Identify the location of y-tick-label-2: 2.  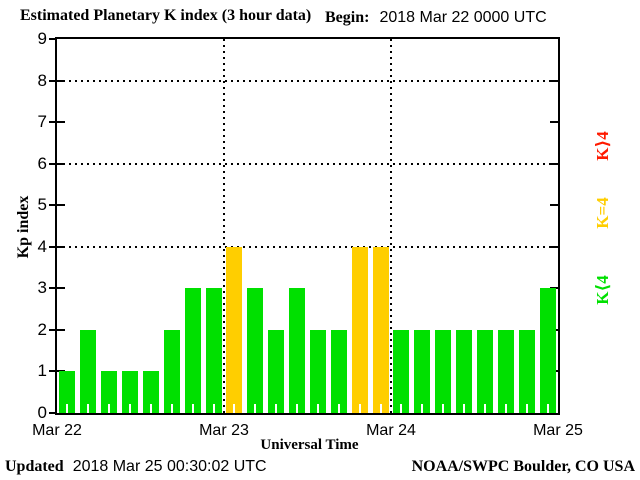
(42, 329).